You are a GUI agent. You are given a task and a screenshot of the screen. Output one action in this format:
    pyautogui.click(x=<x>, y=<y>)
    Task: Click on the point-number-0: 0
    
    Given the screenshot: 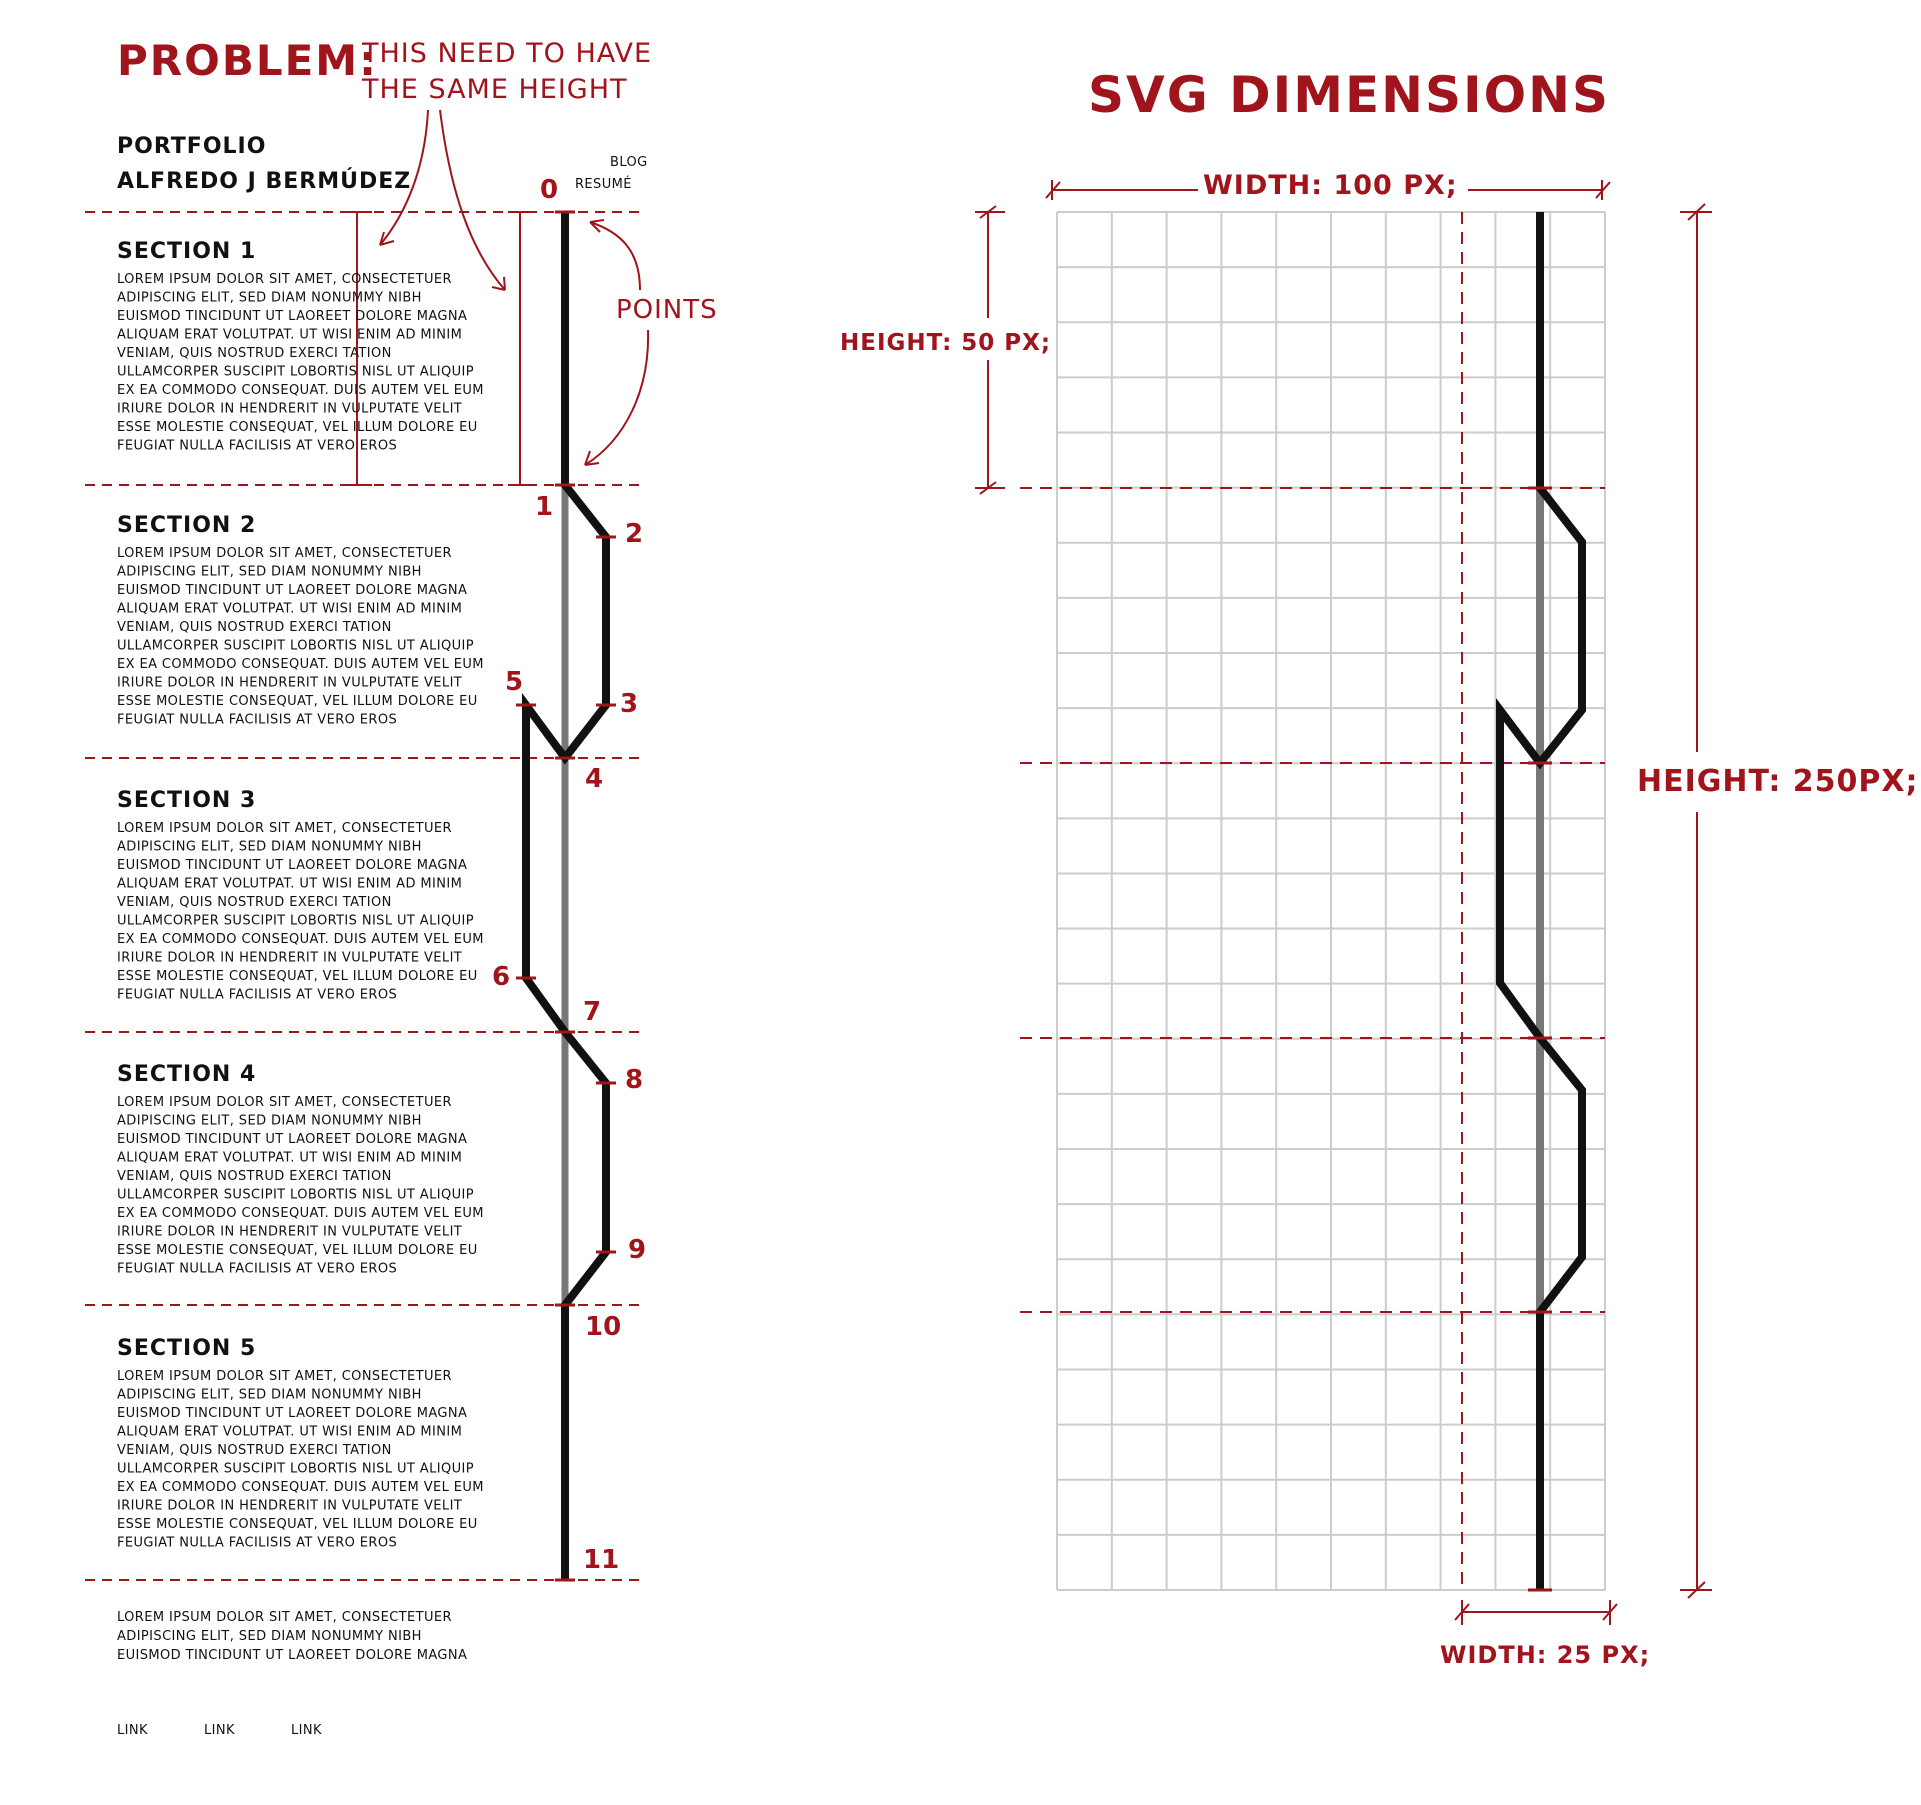 What is the action you would take?
    pyautogui.click(x=549, y=190)
    